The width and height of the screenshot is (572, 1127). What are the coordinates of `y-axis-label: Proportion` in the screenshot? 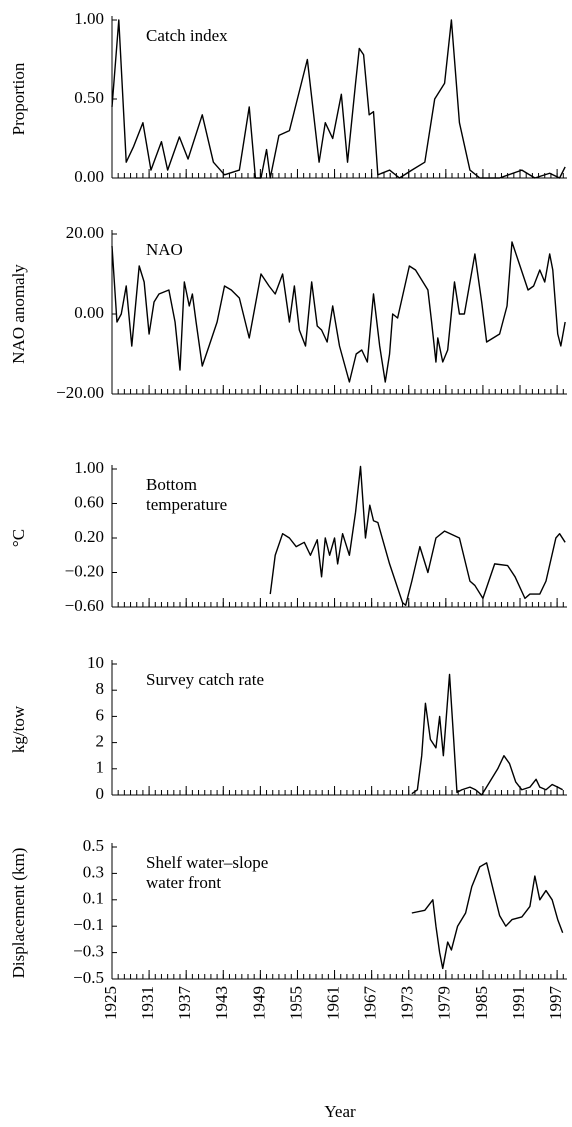 It's located at (18, 98).